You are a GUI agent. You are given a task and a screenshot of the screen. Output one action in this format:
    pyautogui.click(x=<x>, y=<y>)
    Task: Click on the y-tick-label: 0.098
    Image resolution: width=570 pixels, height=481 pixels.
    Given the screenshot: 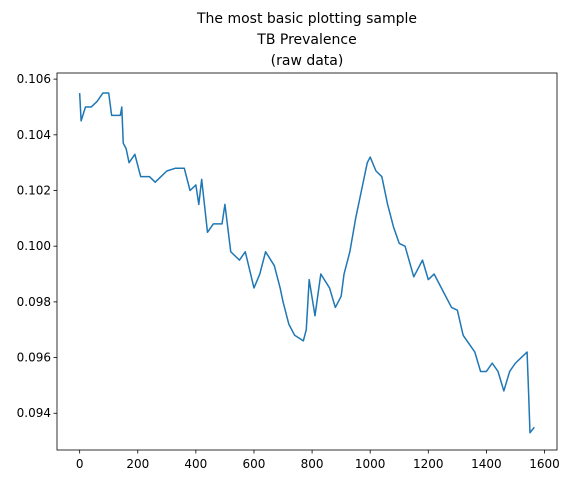 What is the action you would take?
    pyautogui.click(x=34, y=302)
    